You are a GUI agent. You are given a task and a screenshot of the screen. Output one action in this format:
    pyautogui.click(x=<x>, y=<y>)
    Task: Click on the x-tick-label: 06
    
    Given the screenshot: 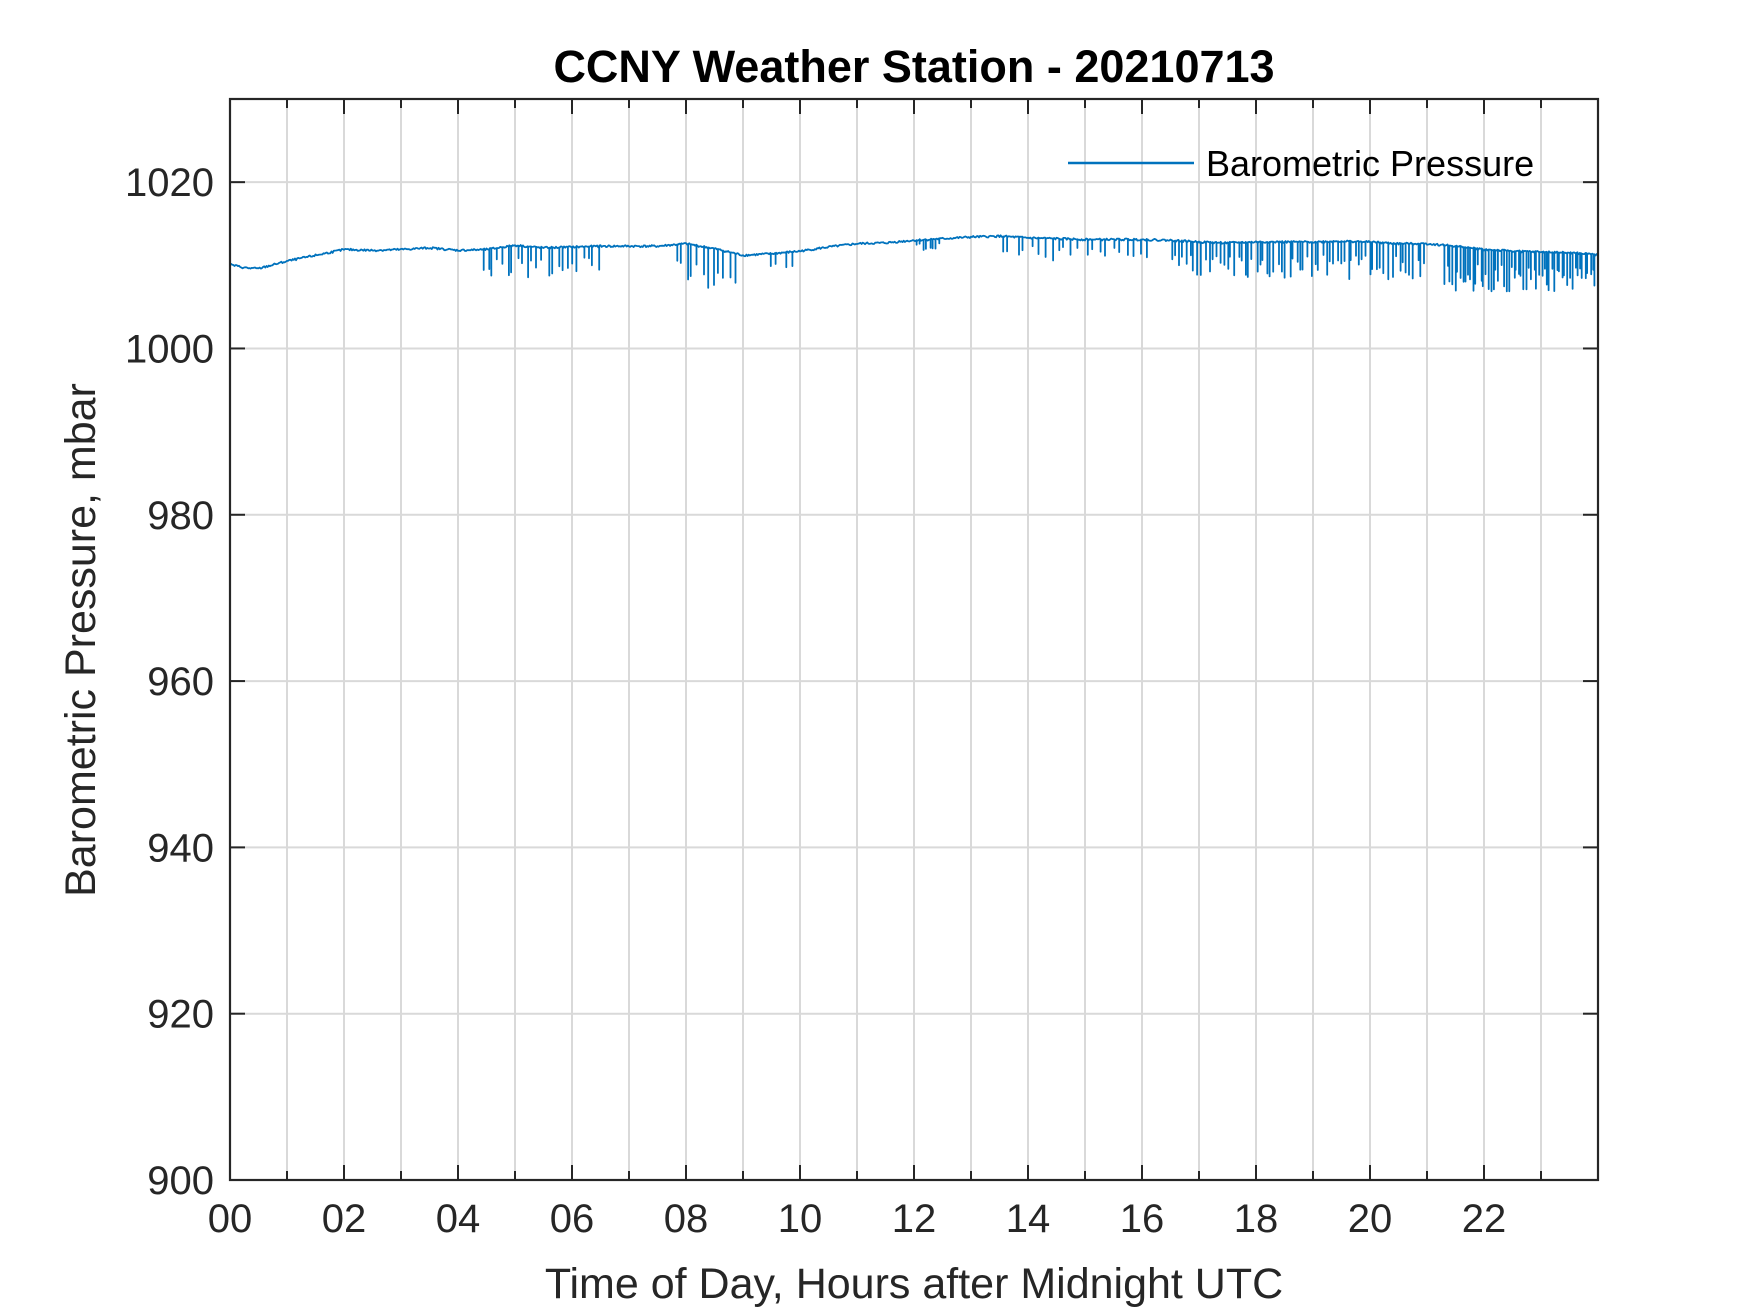 What is the action you would take?
    pyautogui.click(x=572, y=1219)
    